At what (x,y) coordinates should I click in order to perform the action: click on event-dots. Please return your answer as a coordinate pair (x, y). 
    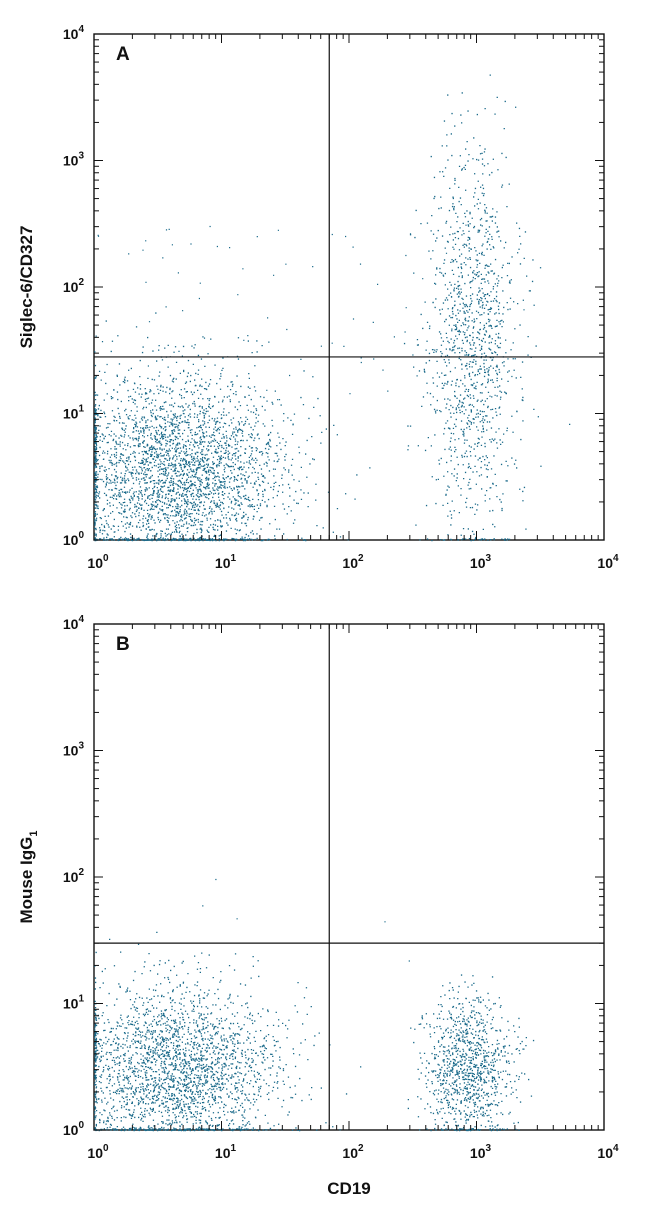
    Looking at the image, I should click on (314, 1005).